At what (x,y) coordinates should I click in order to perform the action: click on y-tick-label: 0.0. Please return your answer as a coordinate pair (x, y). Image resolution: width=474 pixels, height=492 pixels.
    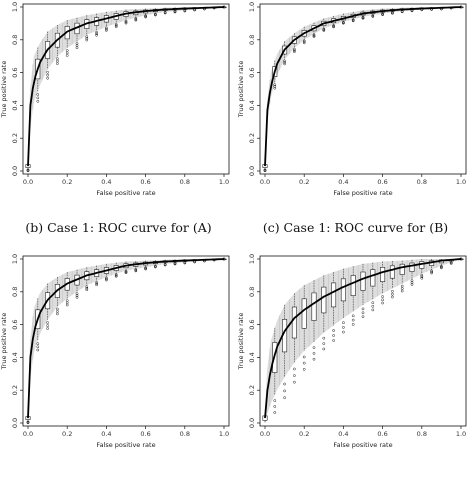
    Looking at the image, I should click on (15, 423).